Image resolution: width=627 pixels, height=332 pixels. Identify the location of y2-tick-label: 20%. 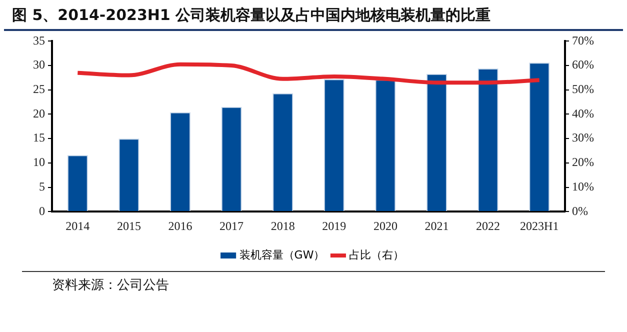
(583, 162).